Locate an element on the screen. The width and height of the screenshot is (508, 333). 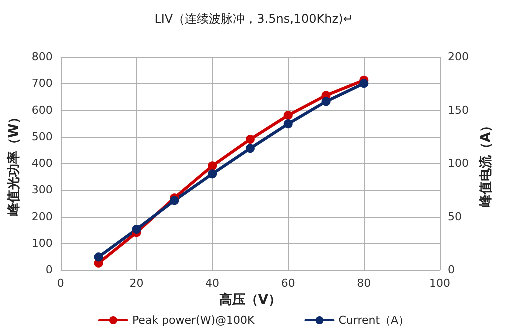
x-tick-label: 80 is located at coordinates (364, 283).